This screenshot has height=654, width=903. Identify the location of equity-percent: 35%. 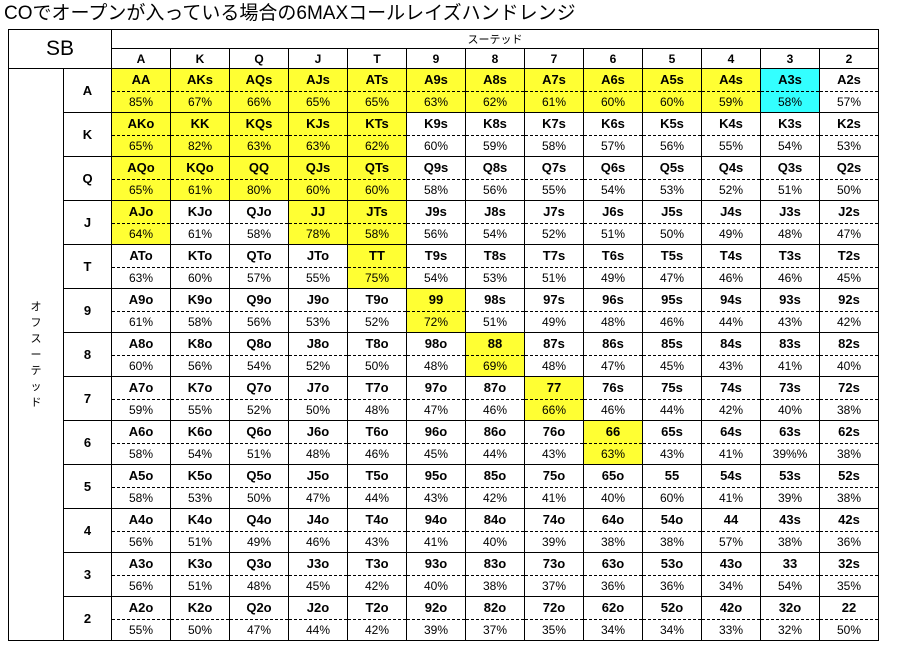
(849, 586).